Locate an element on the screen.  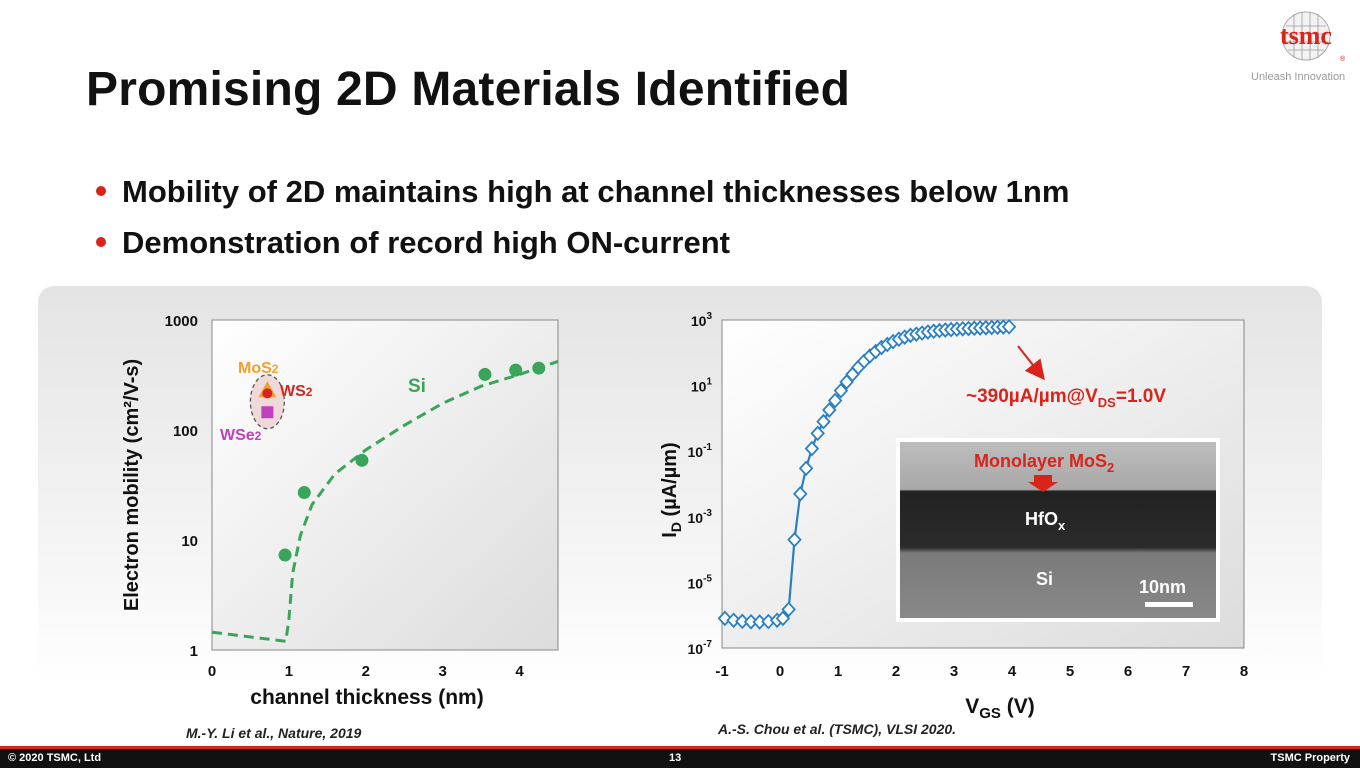
mobility-x-ticks: 0 1 2 3 4 is located at coordinates (366, 671).